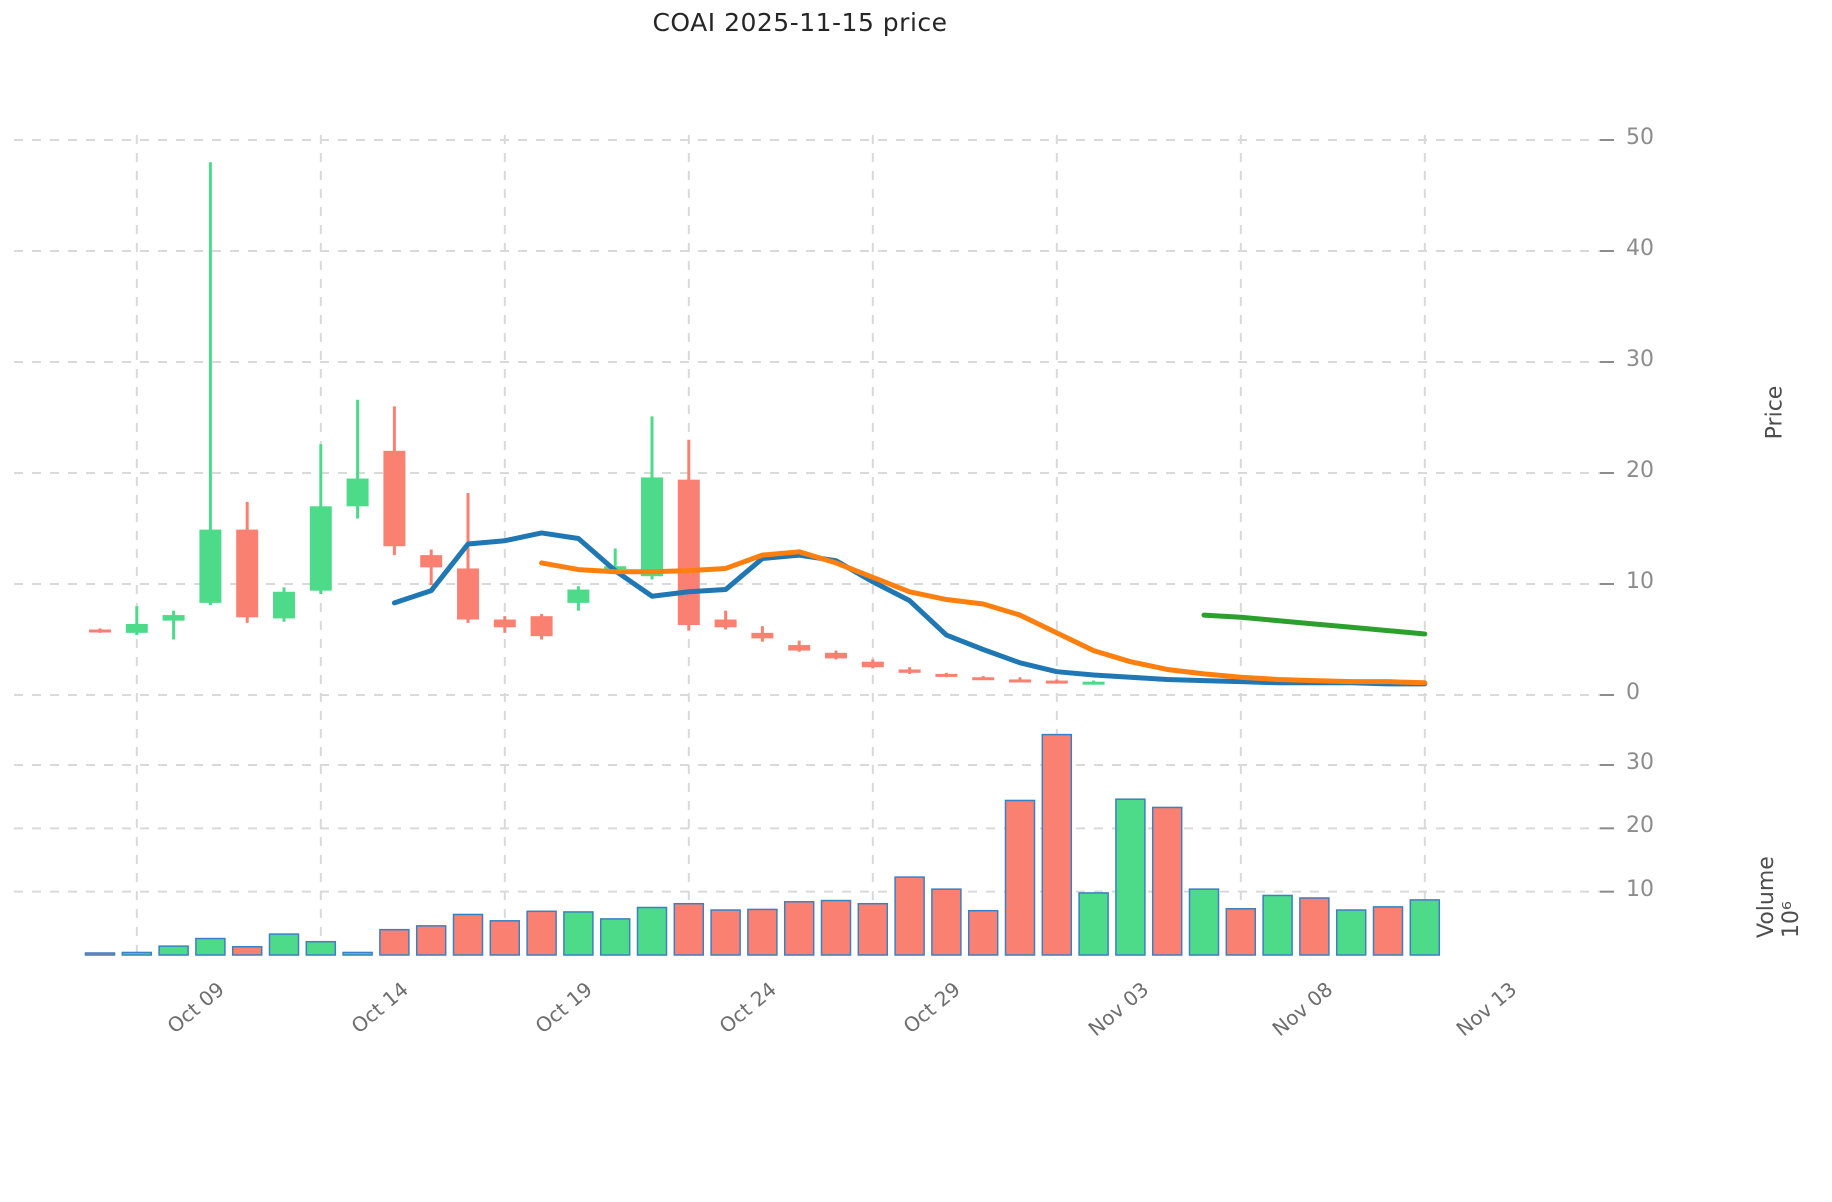 Image resolution: width=1832 pixels, height=1202 pixels. What do you see at coordinates (1775, 412) in the screenshot?
I see `price-axis-label: Price` at bounding box center [1775, 412].